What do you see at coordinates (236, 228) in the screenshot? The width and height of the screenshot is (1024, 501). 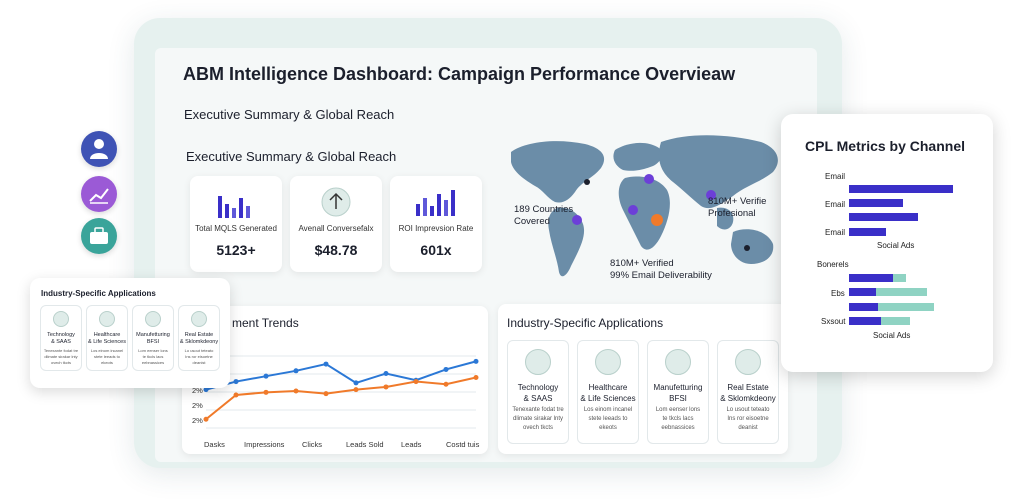 I see `kpi-label: Total MQLS Generated` at bounding box center [236, 228].